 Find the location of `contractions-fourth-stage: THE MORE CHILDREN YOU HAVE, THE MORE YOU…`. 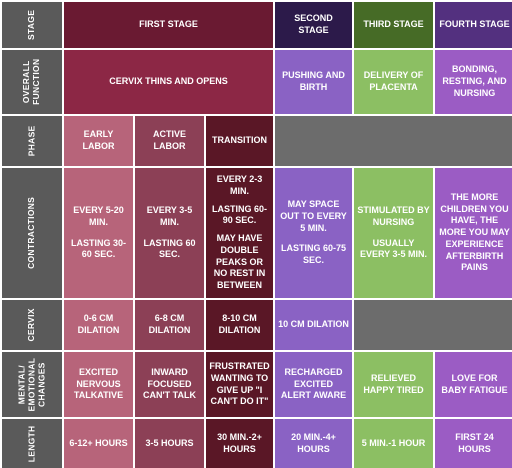

contractions-fourth-stage: THE MORE CHILDREN YOU HAVE, THE MORE YOU… is located at coordinates (473, 233).